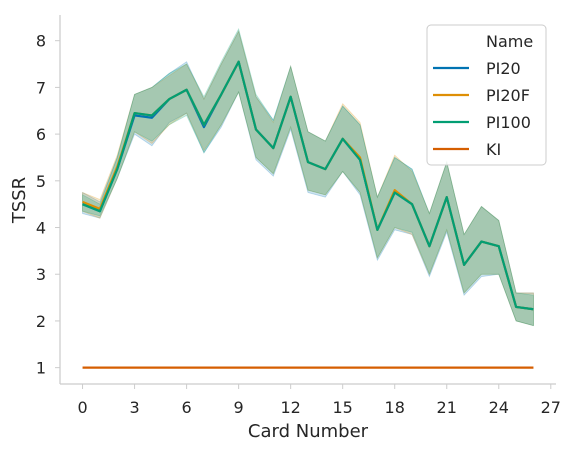 Image resolution: width=572 pixels, height=455 pixels. I want to click on y-tick-label: 4, so click(41, 228).